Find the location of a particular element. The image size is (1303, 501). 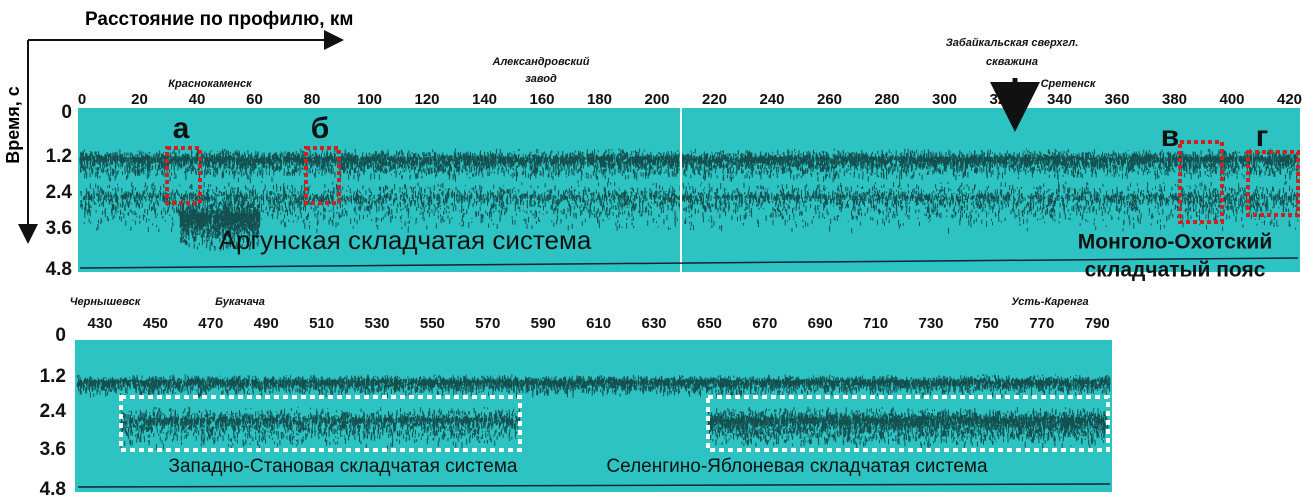

x-tick-label: 0 is located at coordinates (82, 99).